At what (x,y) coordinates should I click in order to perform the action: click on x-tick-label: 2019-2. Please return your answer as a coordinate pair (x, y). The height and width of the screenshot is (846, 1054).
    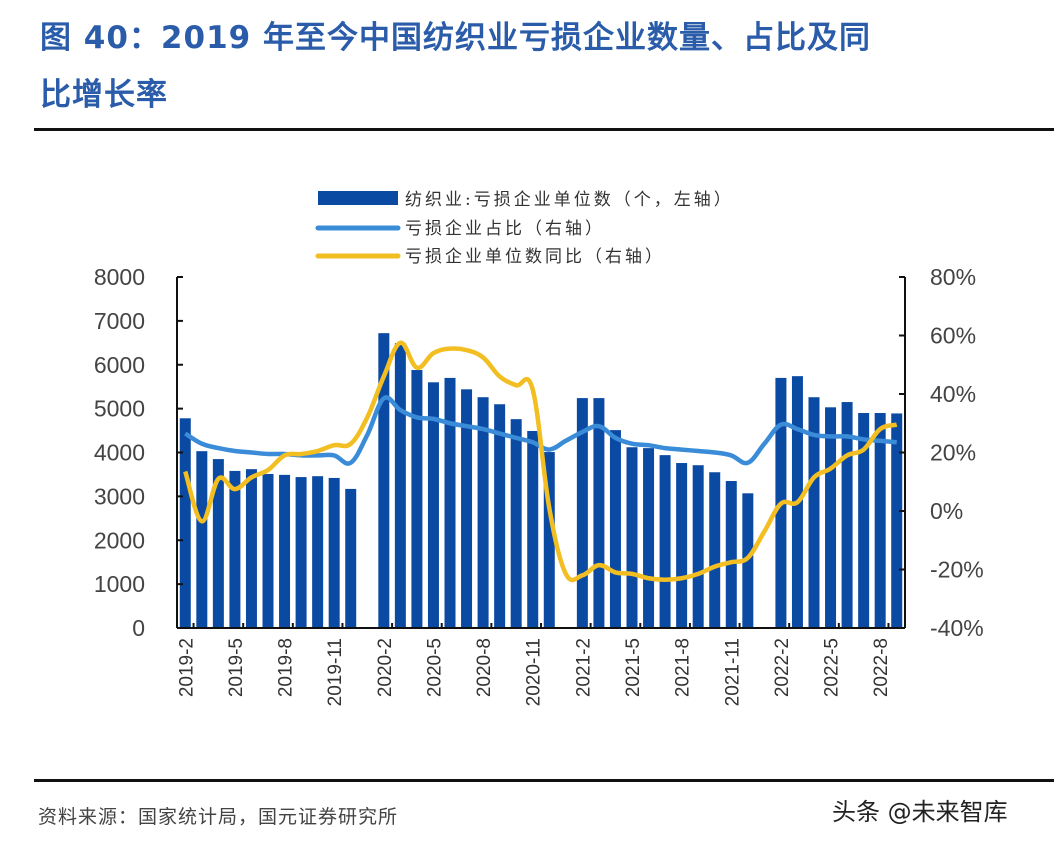
    Looking at the image, I should click on (186, 667).